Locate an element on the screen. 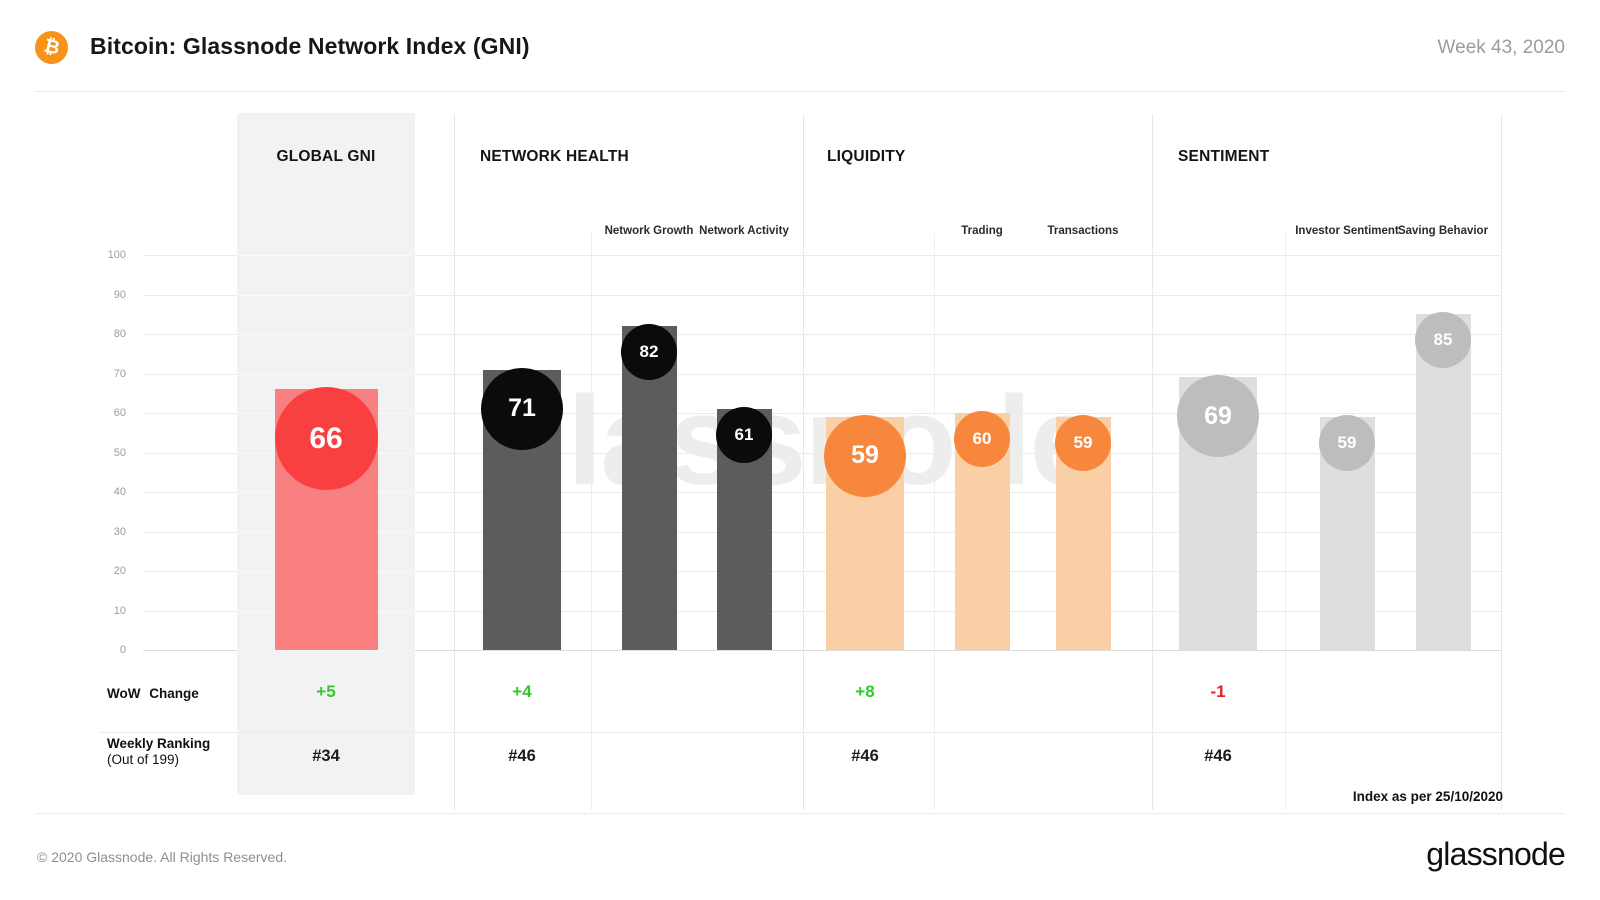 The height and width of the screenshot is (900, 1600). sublabel-network-activity: Network Activity is located at coordinates (744, 231).